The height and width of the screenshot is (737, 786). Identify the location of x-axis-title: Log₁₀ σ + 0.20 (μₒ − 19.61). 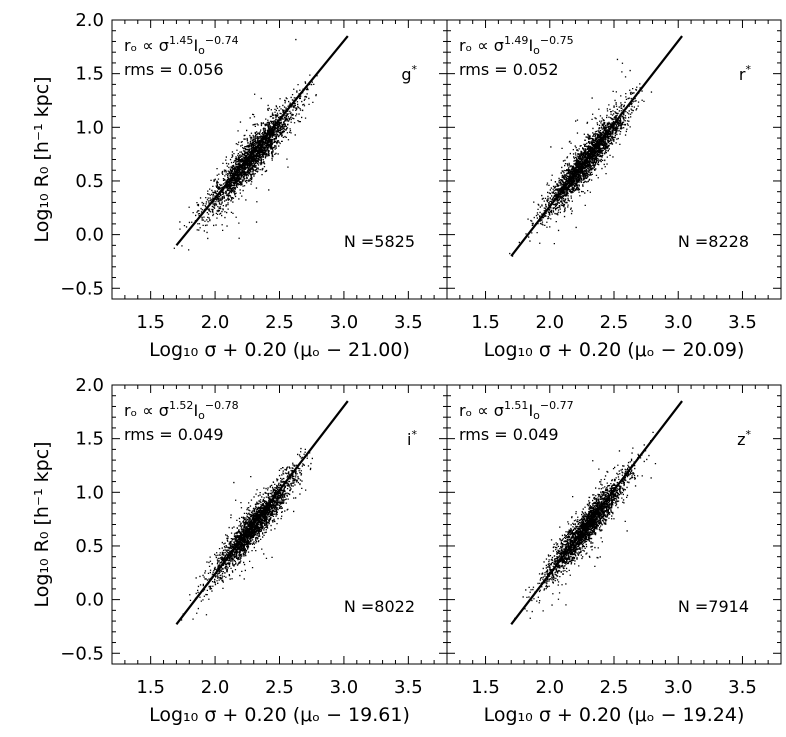
(279, 715).